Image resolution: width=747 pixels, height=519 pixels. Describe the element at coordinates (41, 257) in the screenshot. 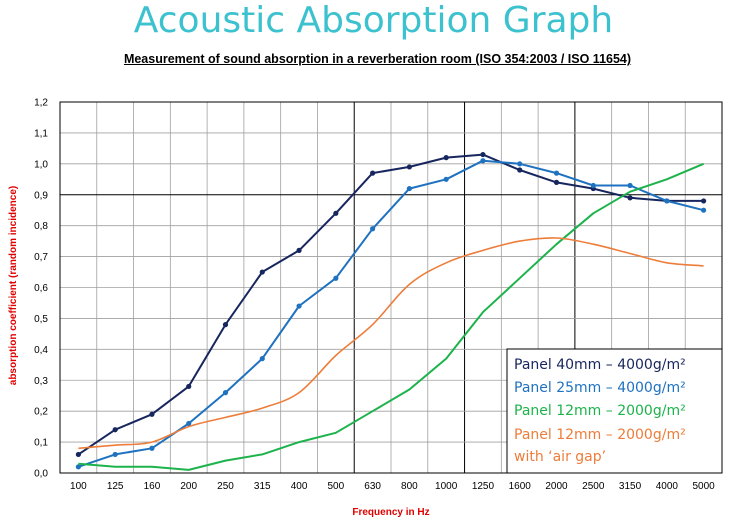

I see `y-tick-label: 0,7` at that location.